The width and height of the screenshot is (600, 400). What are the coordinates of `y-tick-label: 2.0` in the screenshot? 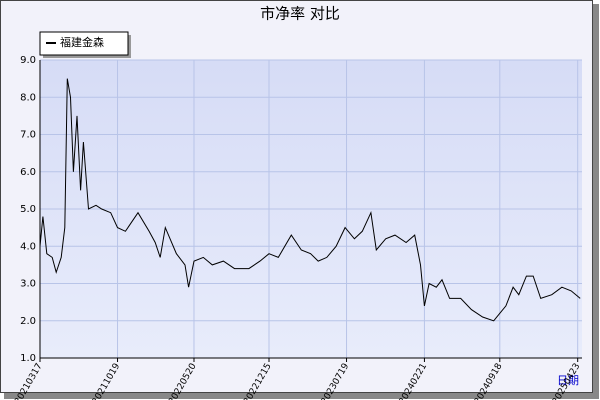 It's located at (28, 321).